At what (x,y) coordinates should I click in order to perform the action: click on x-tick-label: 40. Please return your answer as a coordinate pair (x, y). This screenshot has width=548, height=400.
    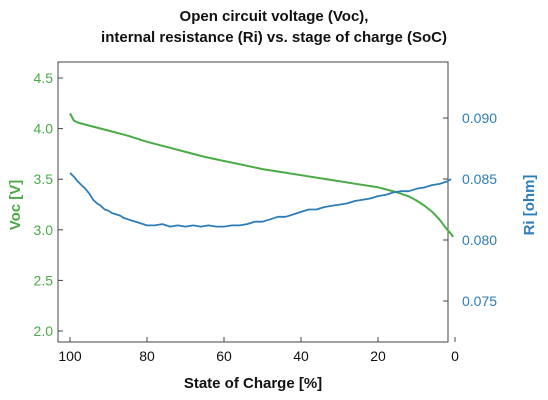
    Looking at the image, I should click on (301, 356).